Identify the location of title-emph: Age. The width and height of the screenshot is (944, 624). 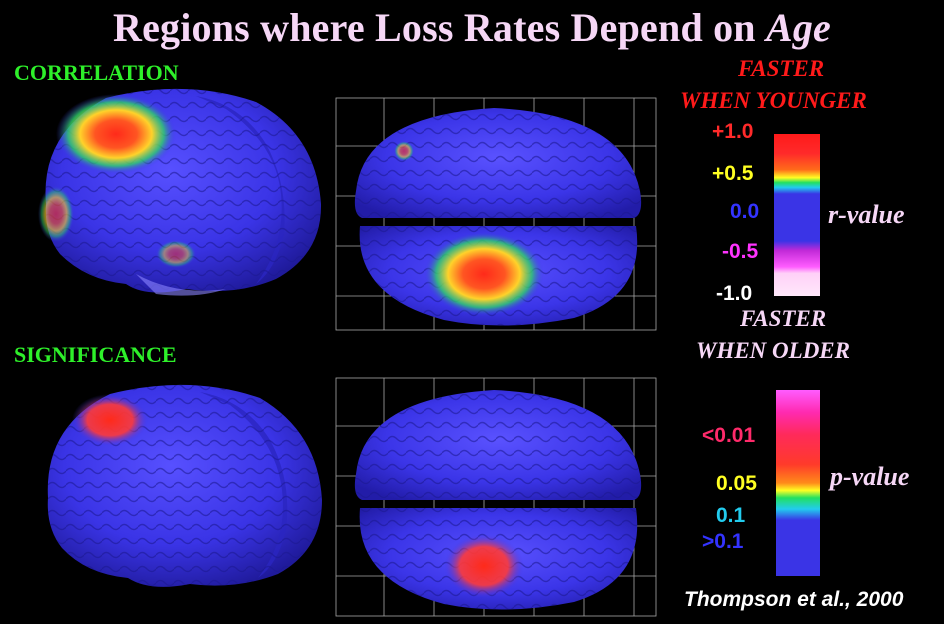
(798, 27).